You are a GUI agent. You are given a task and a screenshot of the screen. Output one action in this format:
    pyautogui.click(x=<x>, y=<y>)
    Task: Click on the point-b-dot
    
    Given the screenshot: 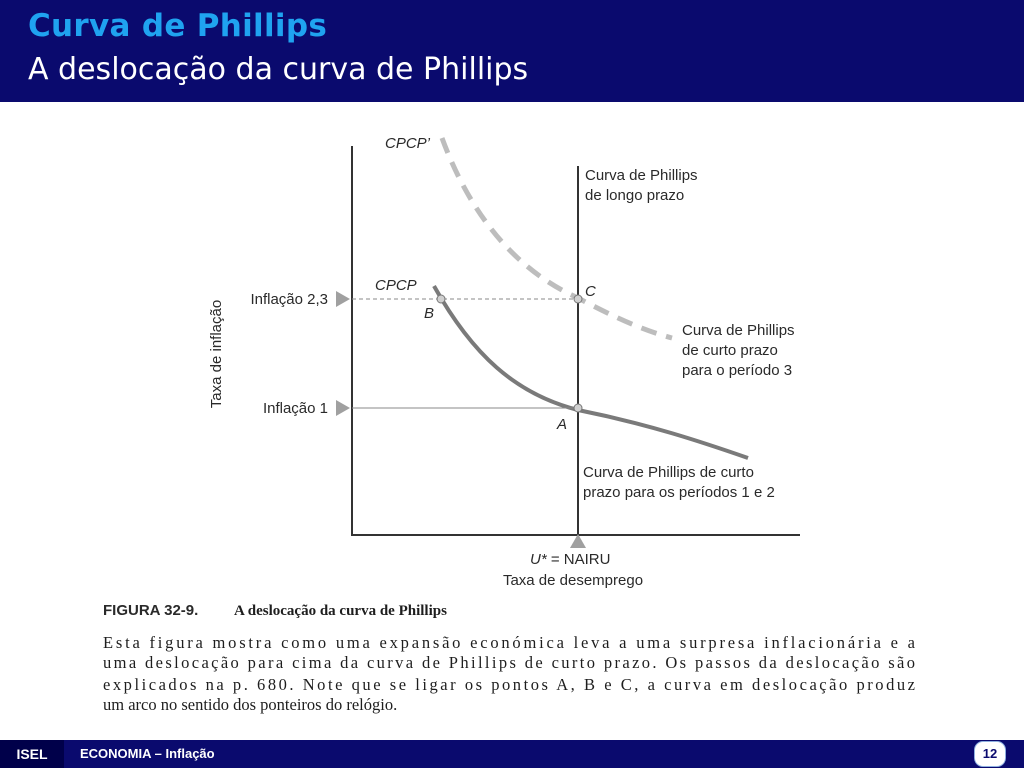 What is the action you would take?
    pyautogui.click(x=441, y=299)
    